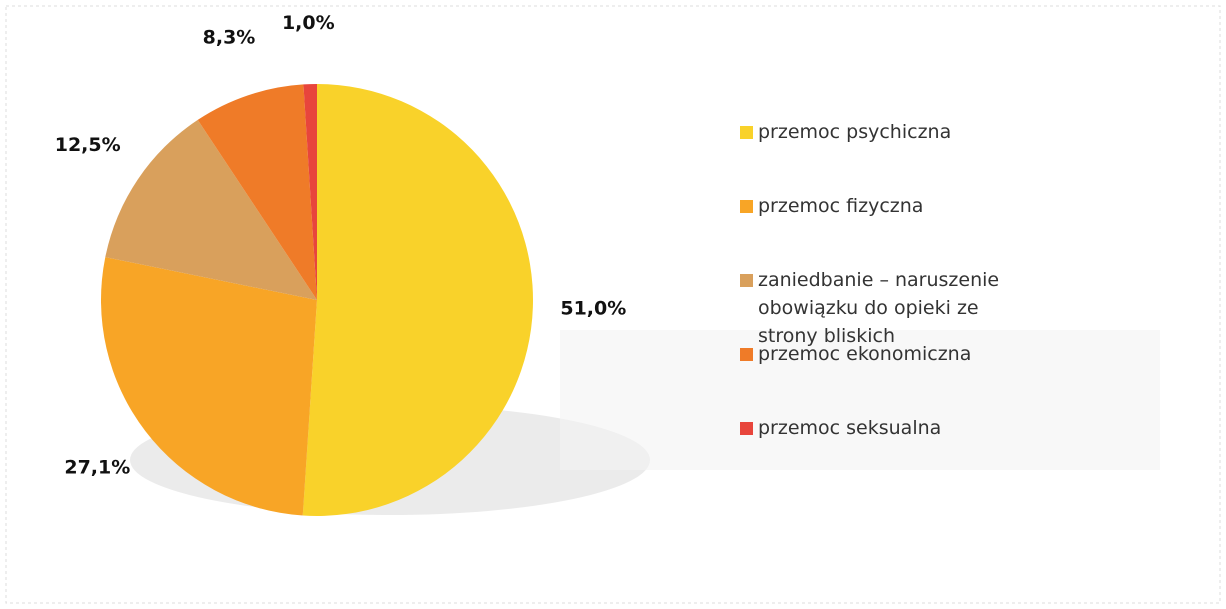 Image resolution: width=1226 pixels, height=609 pixels. I want to click on background-blur, so click(860, 400).